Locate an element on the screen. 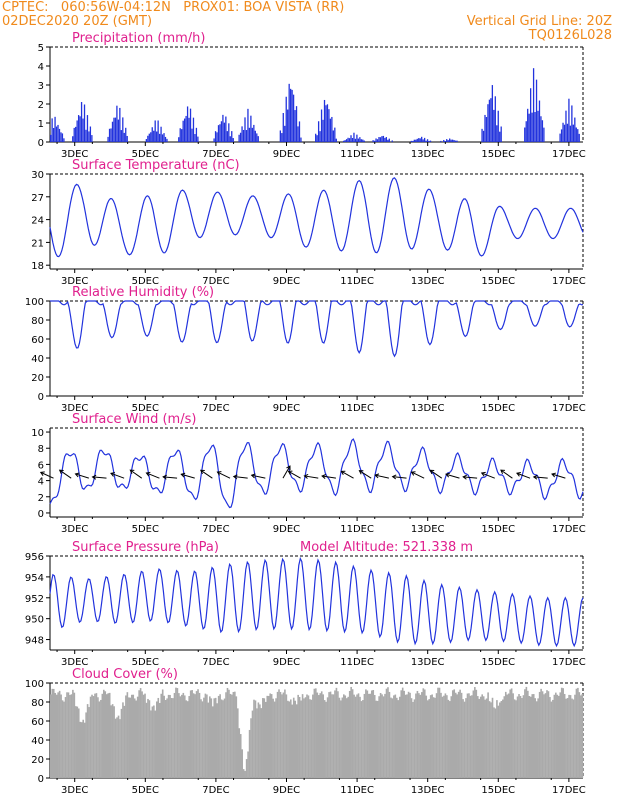 The height and width of the screenshot is (800, 618). x-tick-label: 15DEC is located at coordinates (498, 662).